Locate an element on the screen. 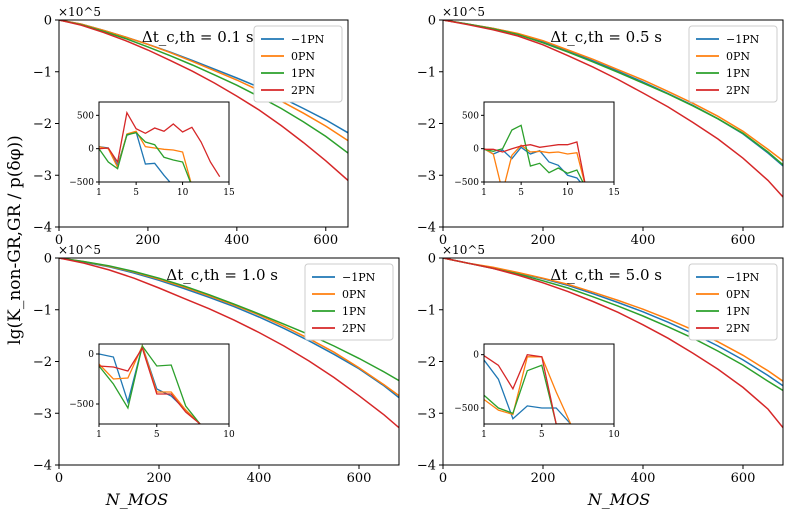  x-axis-label-left: N_MOS is located at coordinates (137, 499).